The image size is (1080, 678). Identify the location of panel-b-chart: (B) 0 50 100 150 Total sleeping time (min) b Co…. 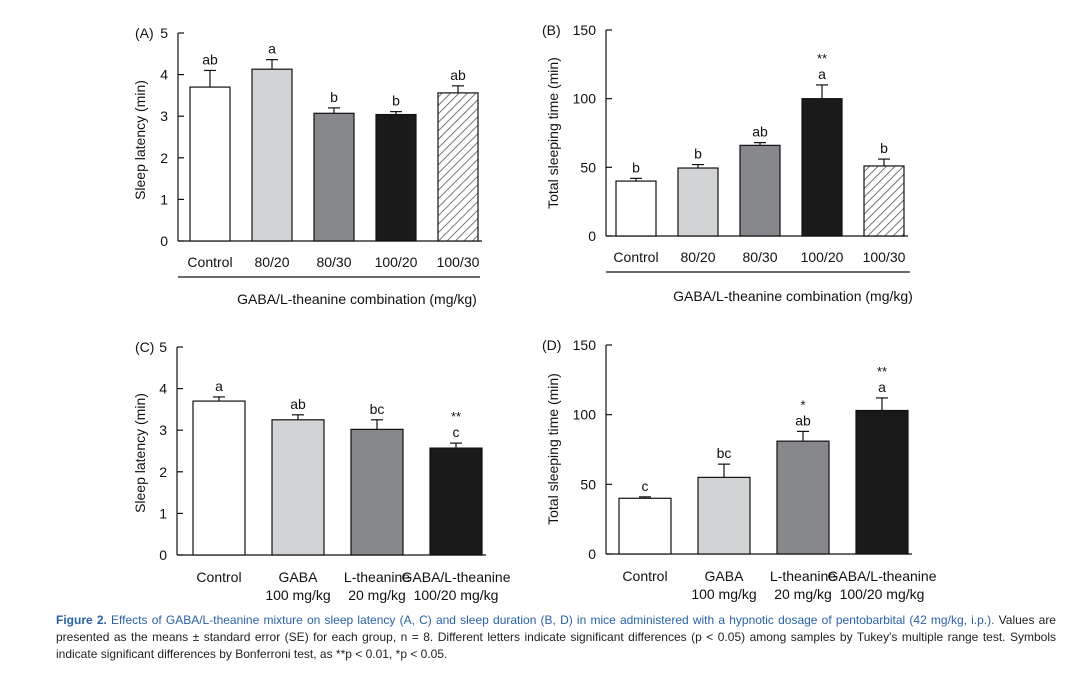
(727, 163).